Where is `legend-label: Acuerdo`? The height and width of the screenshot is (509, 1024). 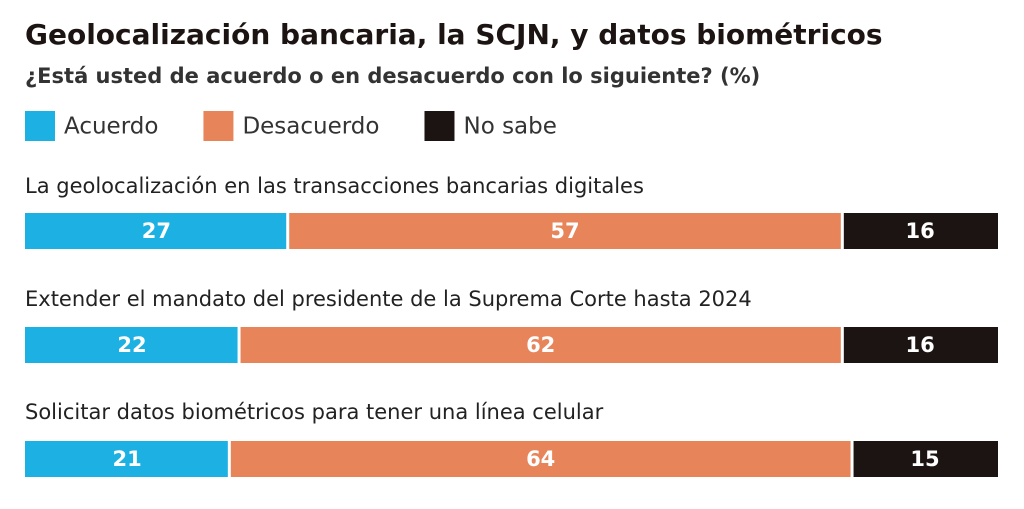
legend-label: Acuerdo is located at coordinates (111, 127).